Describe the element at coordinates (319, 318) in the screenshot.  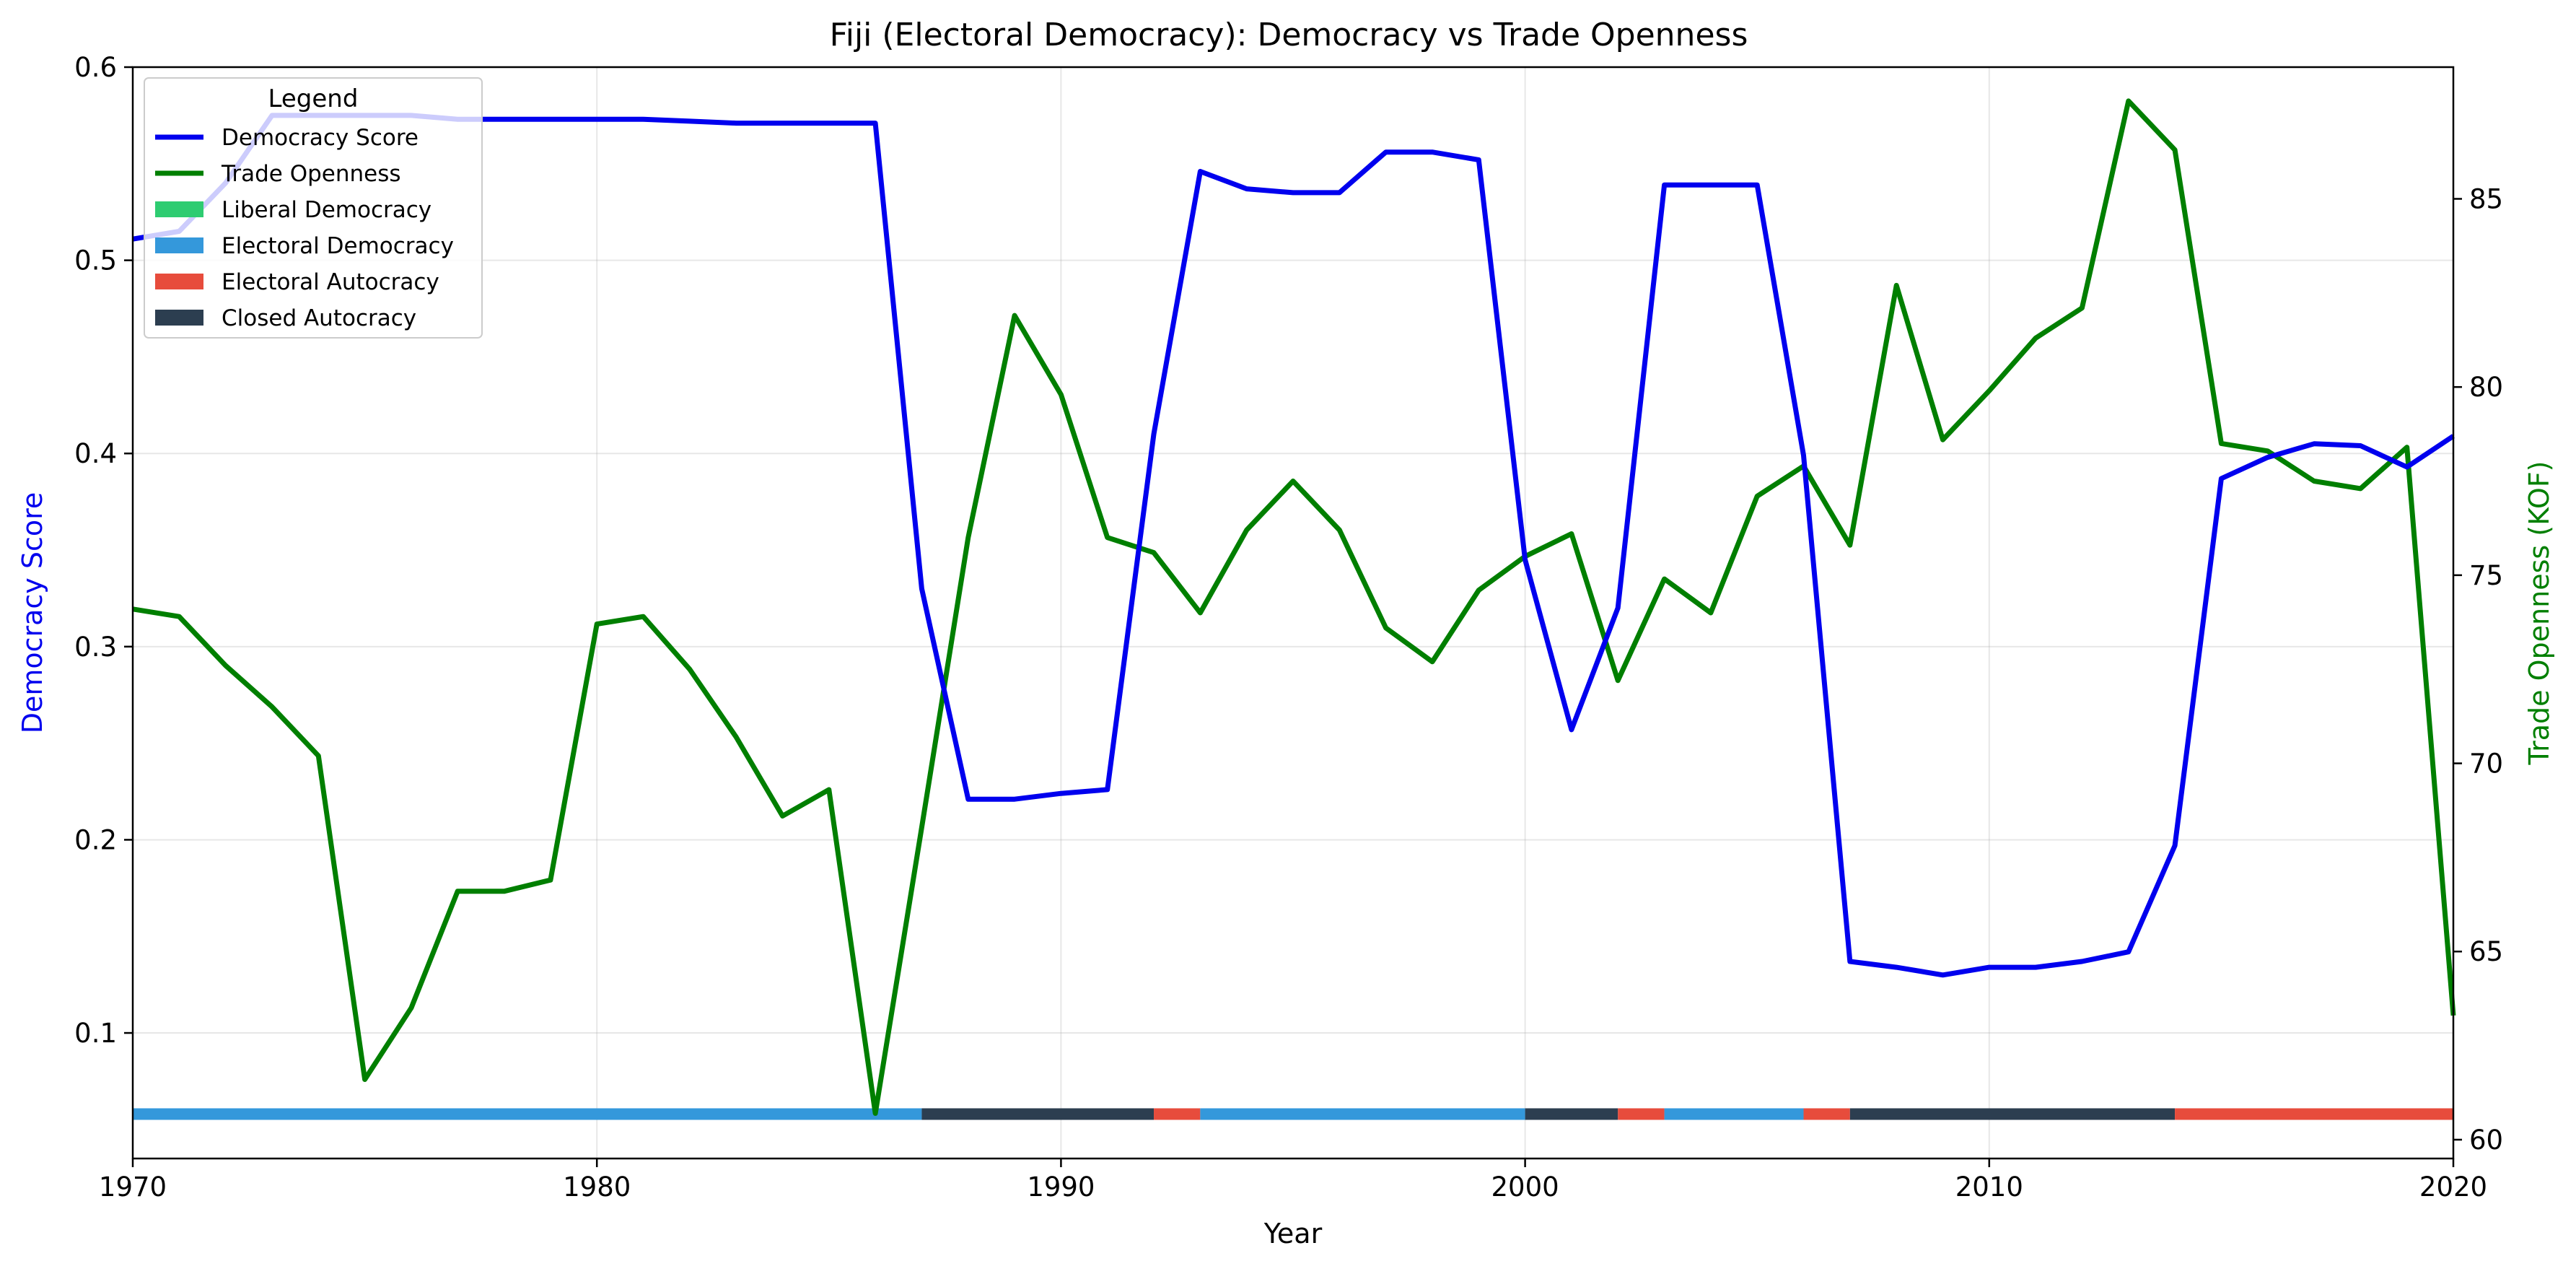
I see `legend-label: Closed Autocracy` at that location.